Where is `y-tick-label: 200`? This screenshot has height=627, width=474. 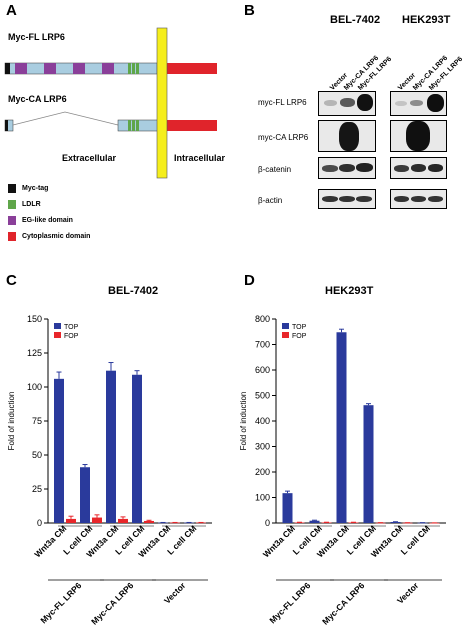 y-tick-label: 200 is located at coordinates (262, 472).